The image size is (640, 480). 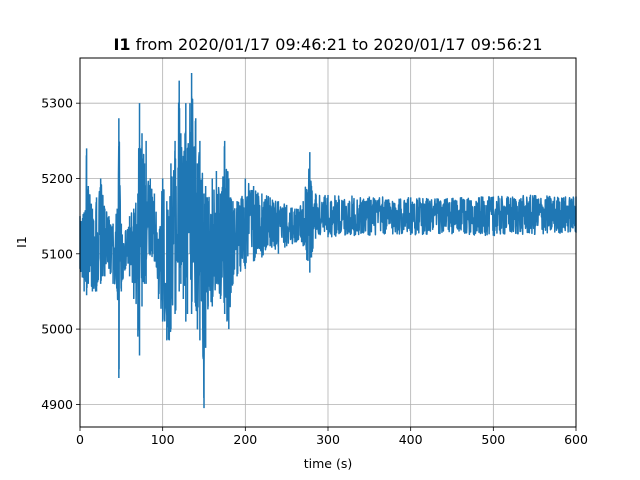 What do you see at coordinates (411, 439) in the screenshot?
I see `x-tick-label: 400` at bounding box center [411, 439].